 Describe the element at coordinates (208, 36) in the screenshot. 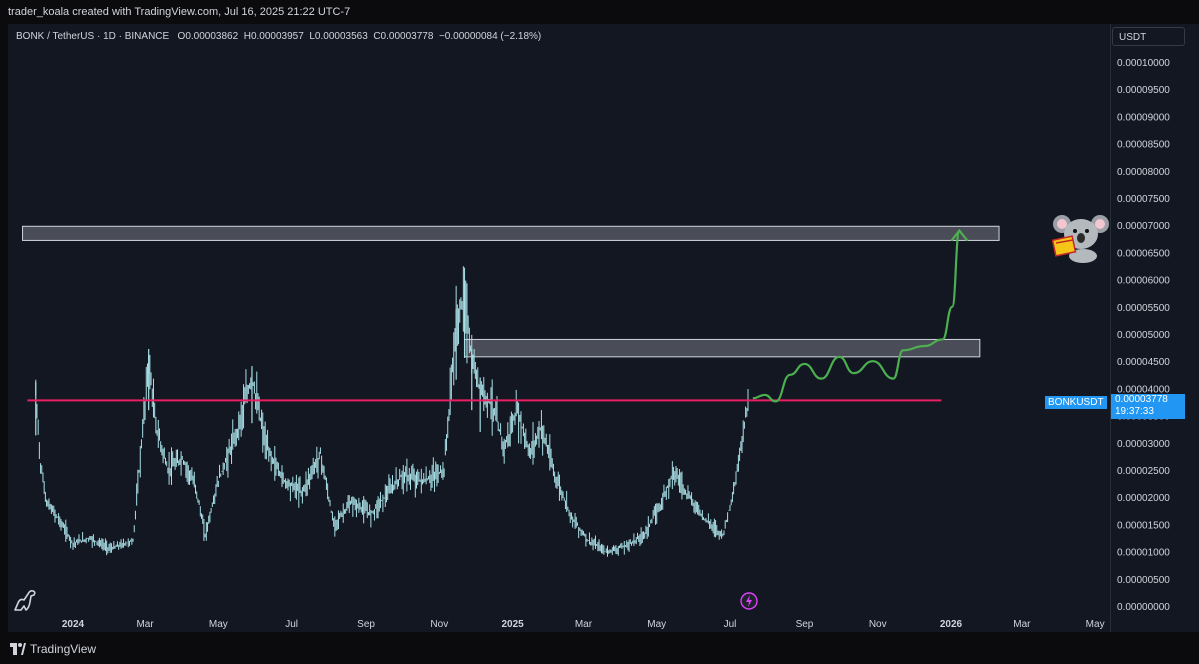

I see `legend-open: O0.00003862` at that location.